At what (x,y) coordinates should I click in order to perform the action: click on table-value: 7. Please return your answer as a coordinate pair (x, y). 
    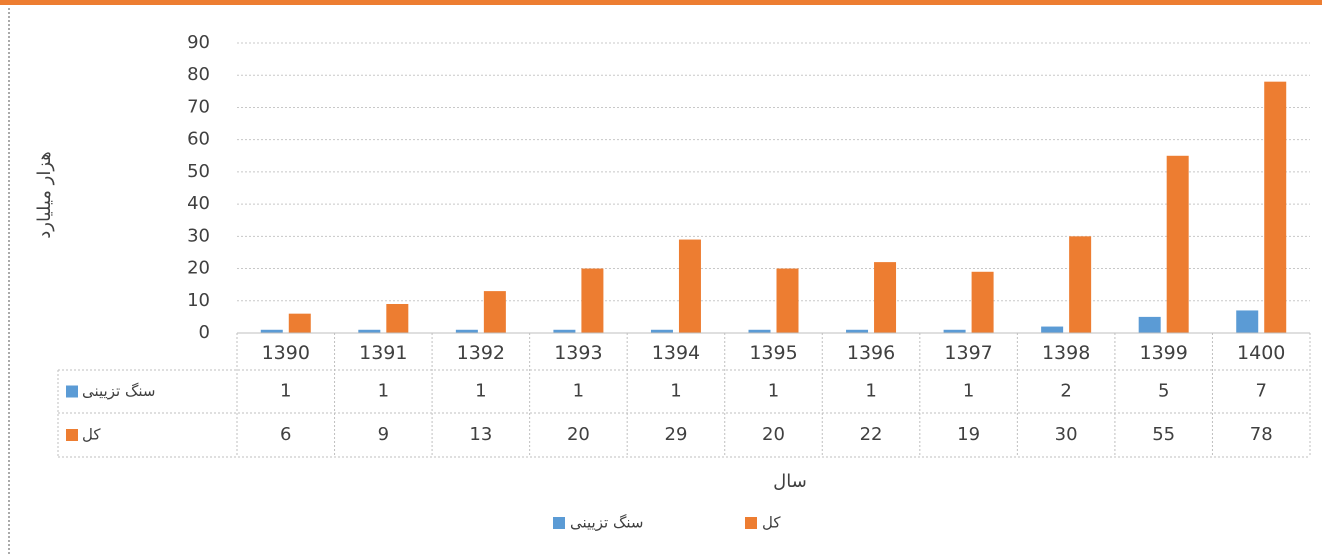
    Looking at the image, I should click on (1261, 391).